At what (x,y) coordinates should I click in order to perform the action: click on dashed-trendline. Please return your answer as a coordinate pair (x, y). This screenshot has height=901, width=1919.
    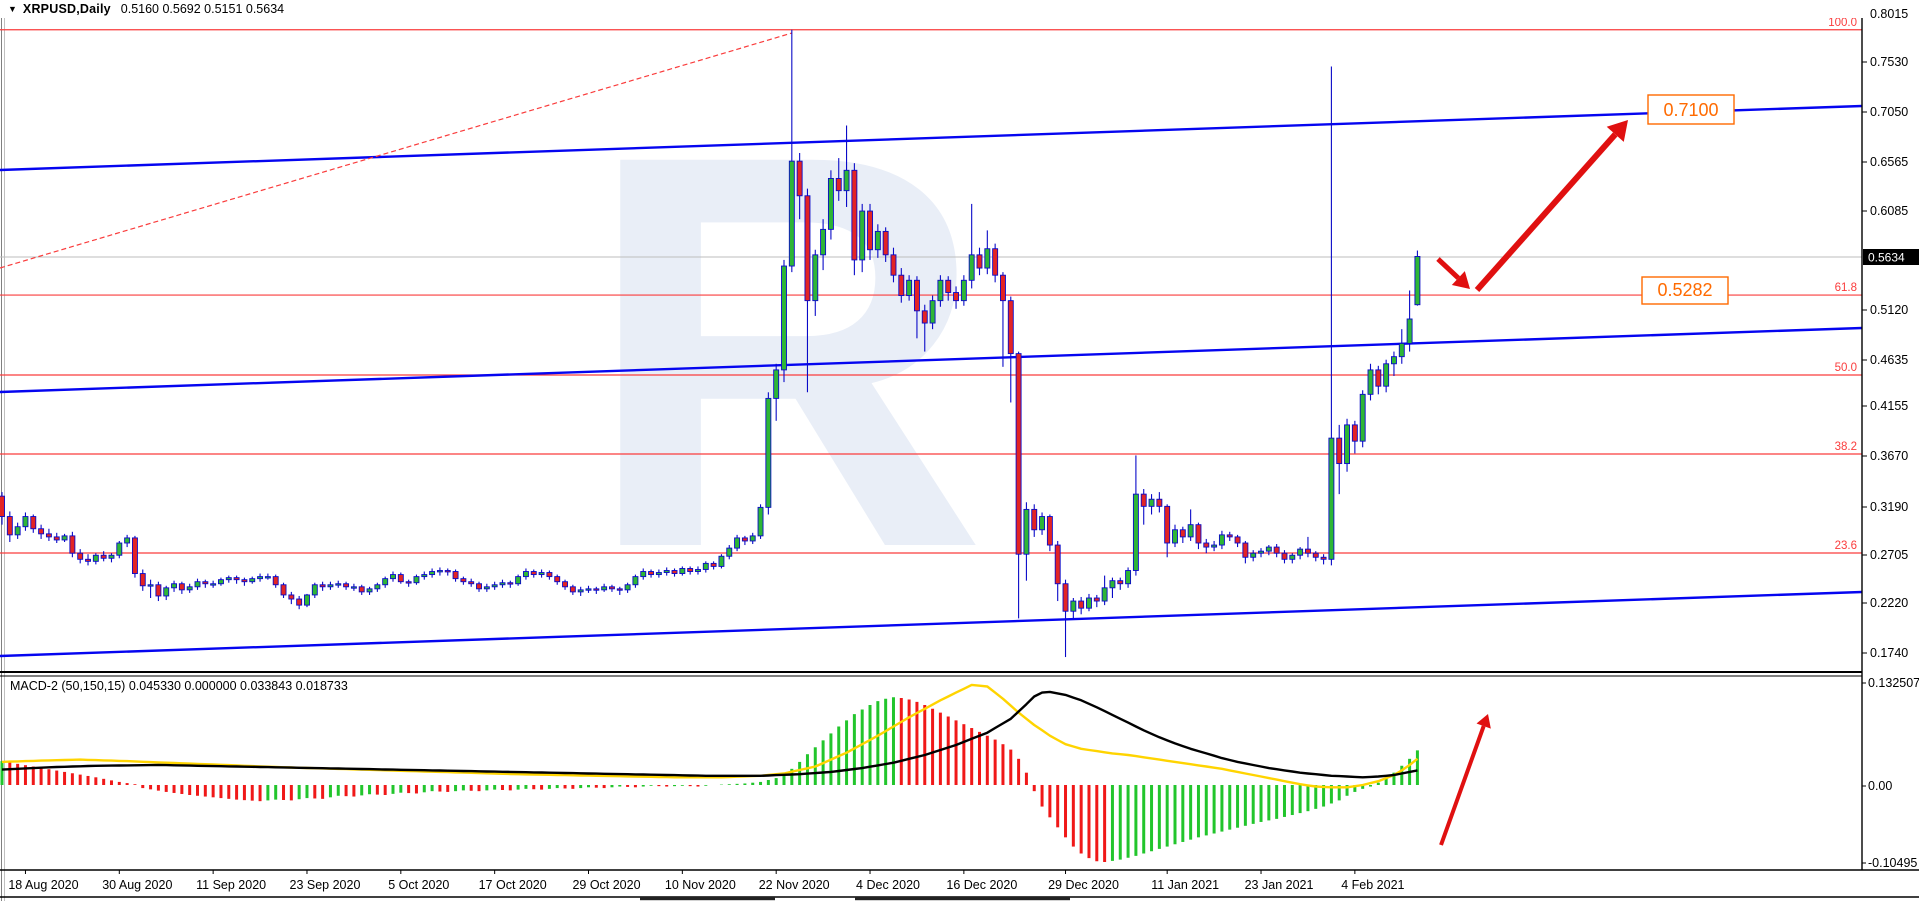
    Looking at the image, I should click on (396, 150).